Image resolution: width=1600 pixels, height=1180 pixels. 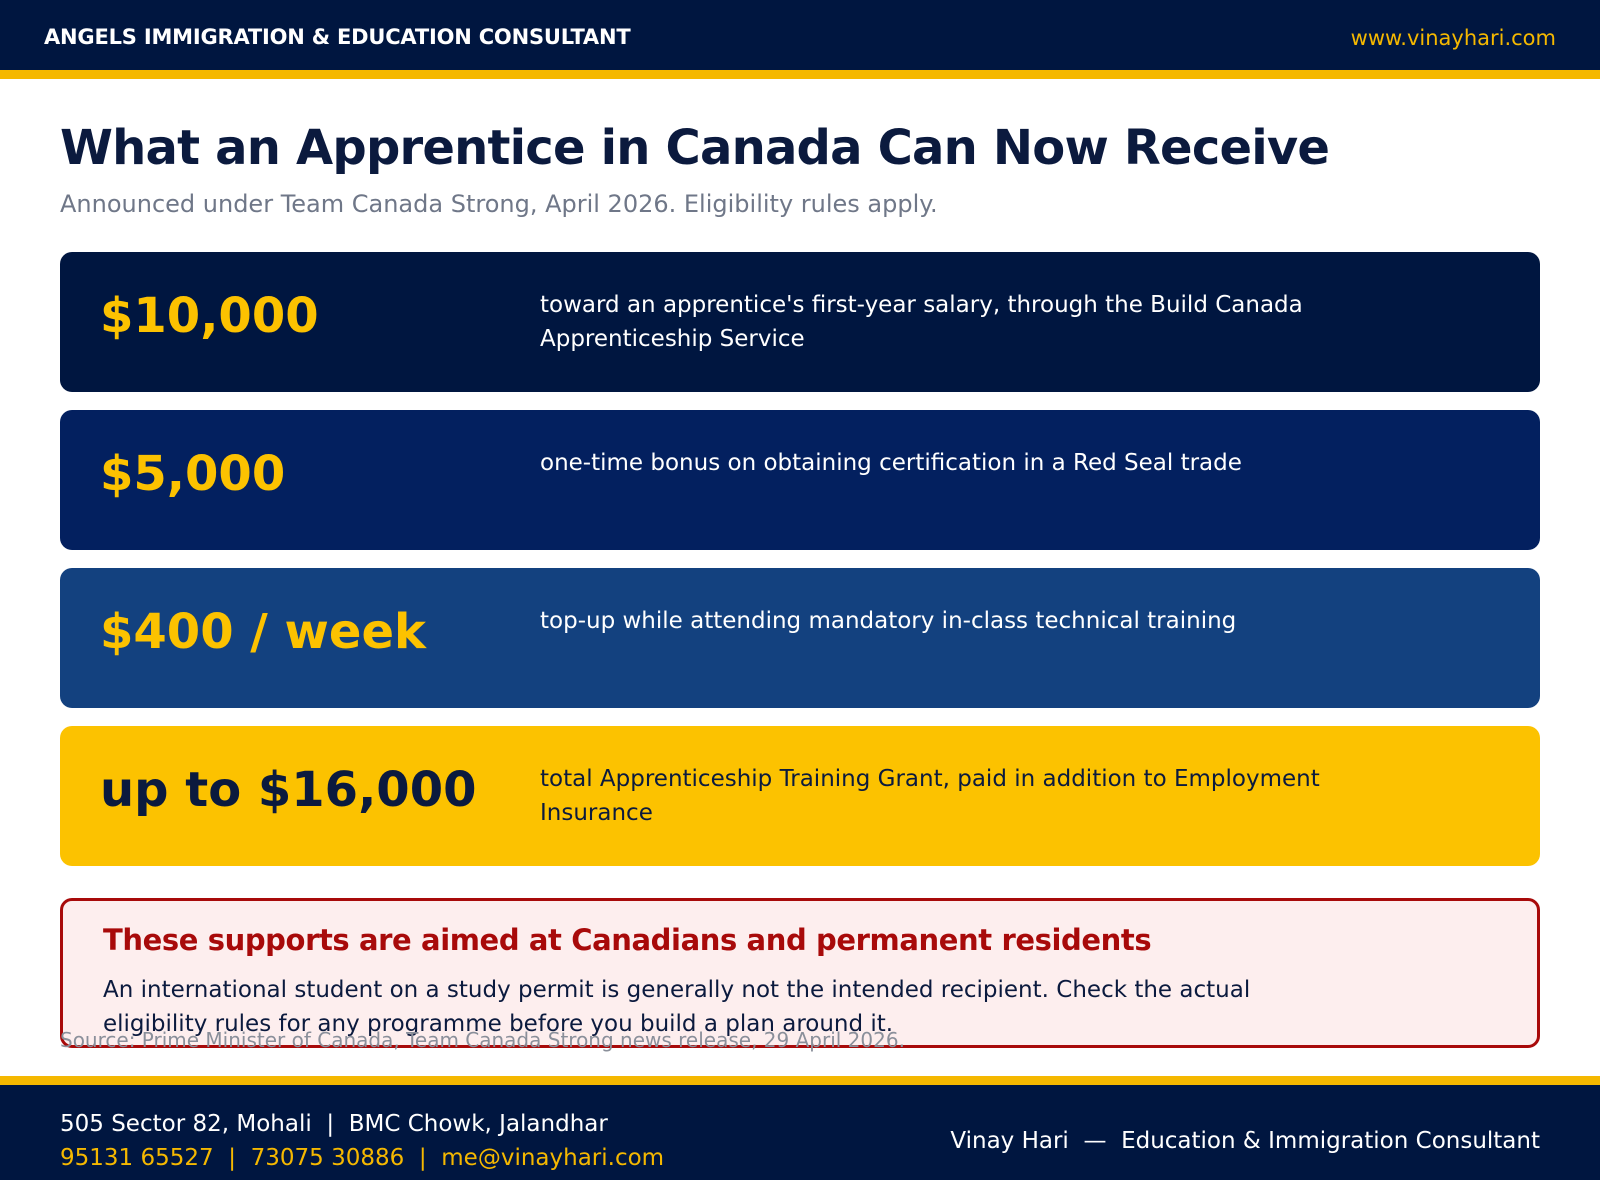 What do you see at coordinates (1453, 38) in the screenshot?
I see `website-link: www.vinayhari.com` at bounding box center [1453, 38].